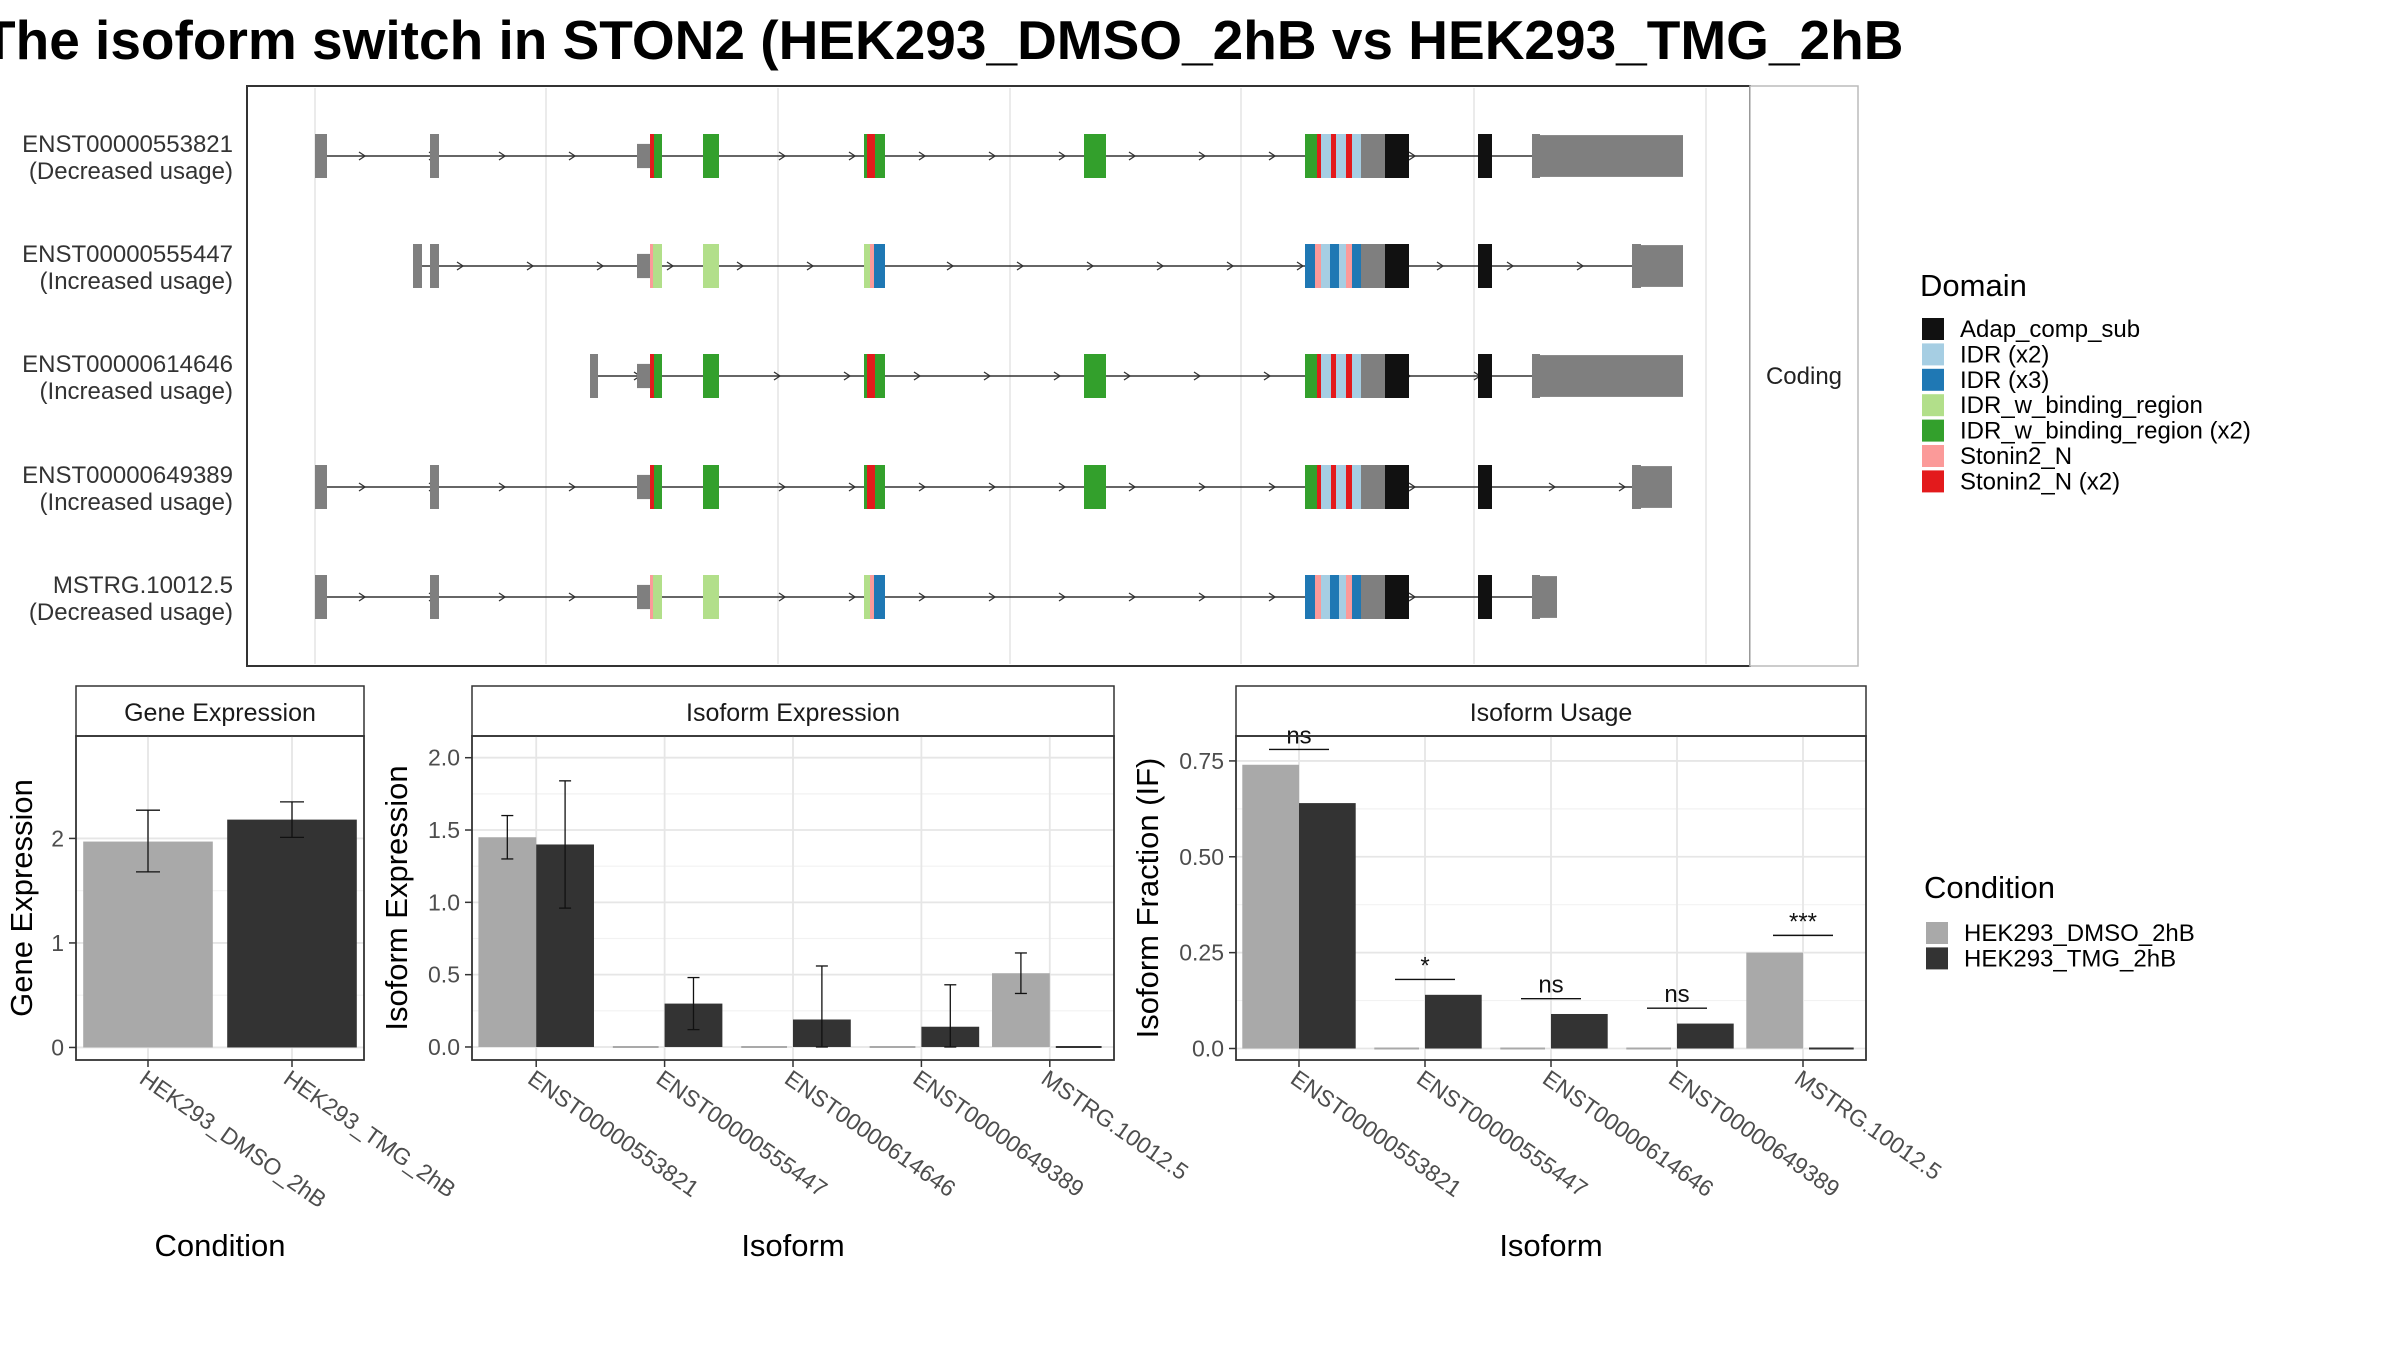 This screenshot has height=1350, width=2400. What do you see at coordinates (1201, 953) in the screenshot?
I see `y-tick-label: 0.25` at bounding box center [1201, 953].